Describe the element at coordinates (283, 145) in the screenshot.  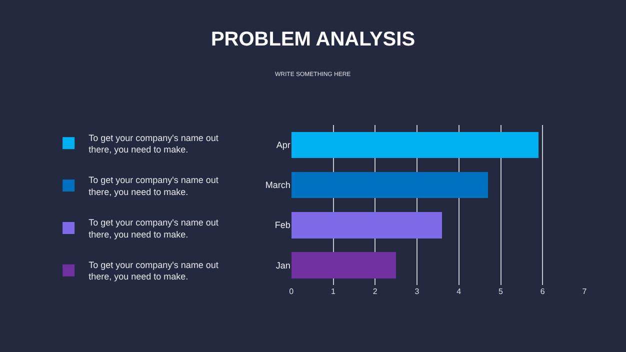
I see `y-tick-label: Apr` at that location.